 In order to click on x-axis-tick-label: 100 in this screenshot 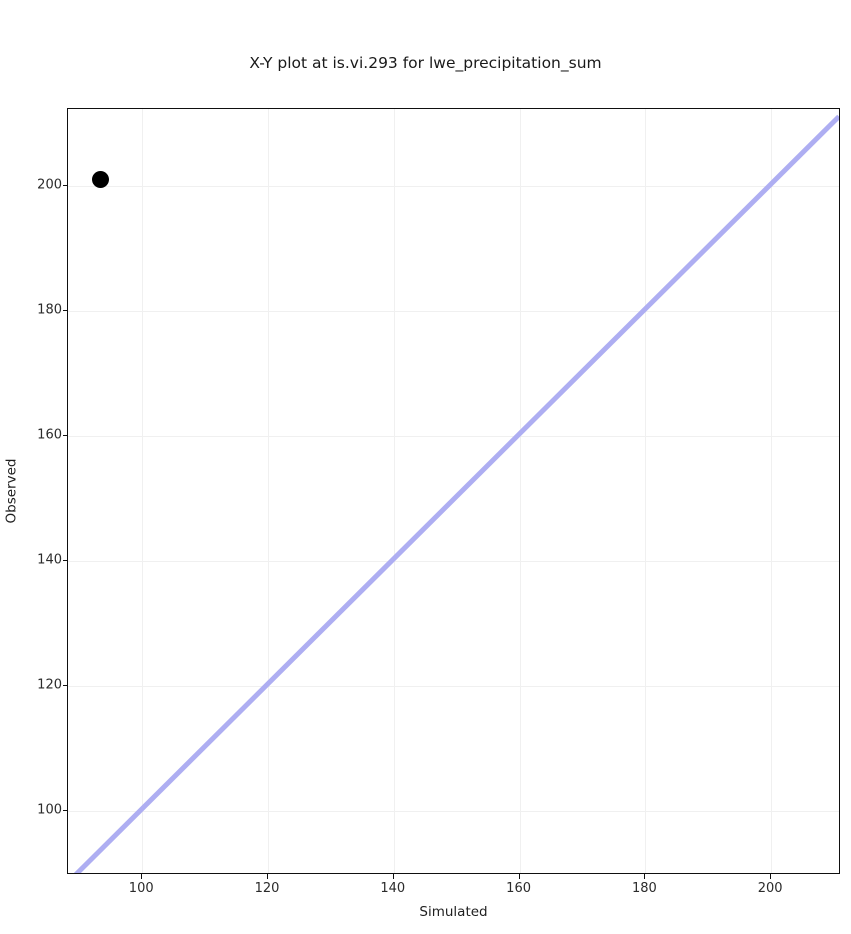, I will do `click(141, 888)`.